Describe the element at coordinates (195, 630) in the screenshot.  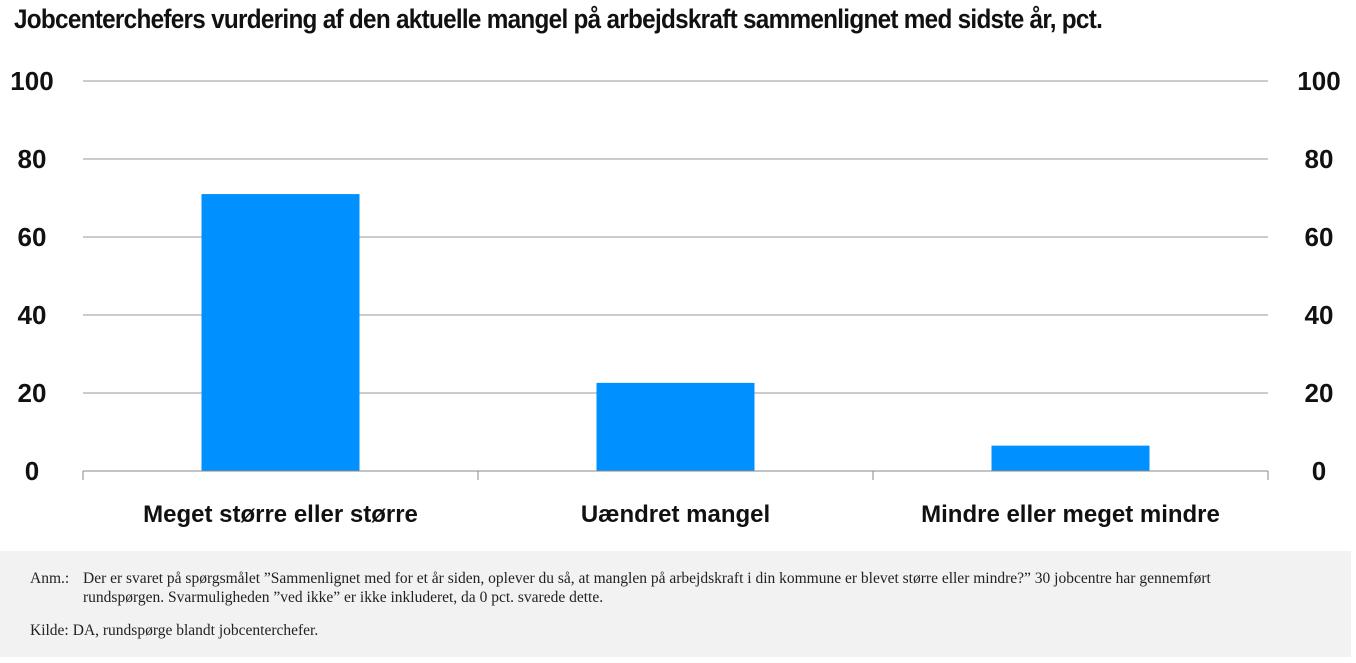
I see `source-text: DA, rundspørge blandt jobcenterchefer.` at that location.